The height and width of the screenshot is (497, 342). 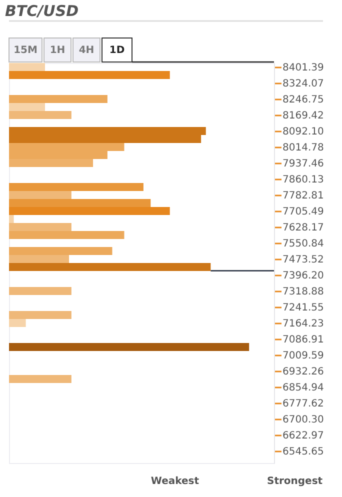 I want to click on text: 1H, so click(x=58, y=50).